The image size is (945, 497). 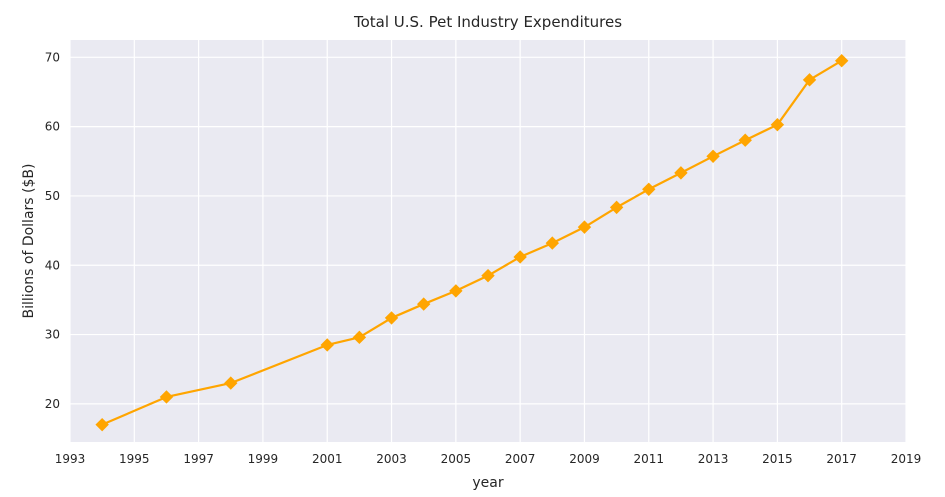 What do you see at coordinates (263, 459) in the screenshot?
I see `x-tick-label: 1999` at bounding box center [263, 459].